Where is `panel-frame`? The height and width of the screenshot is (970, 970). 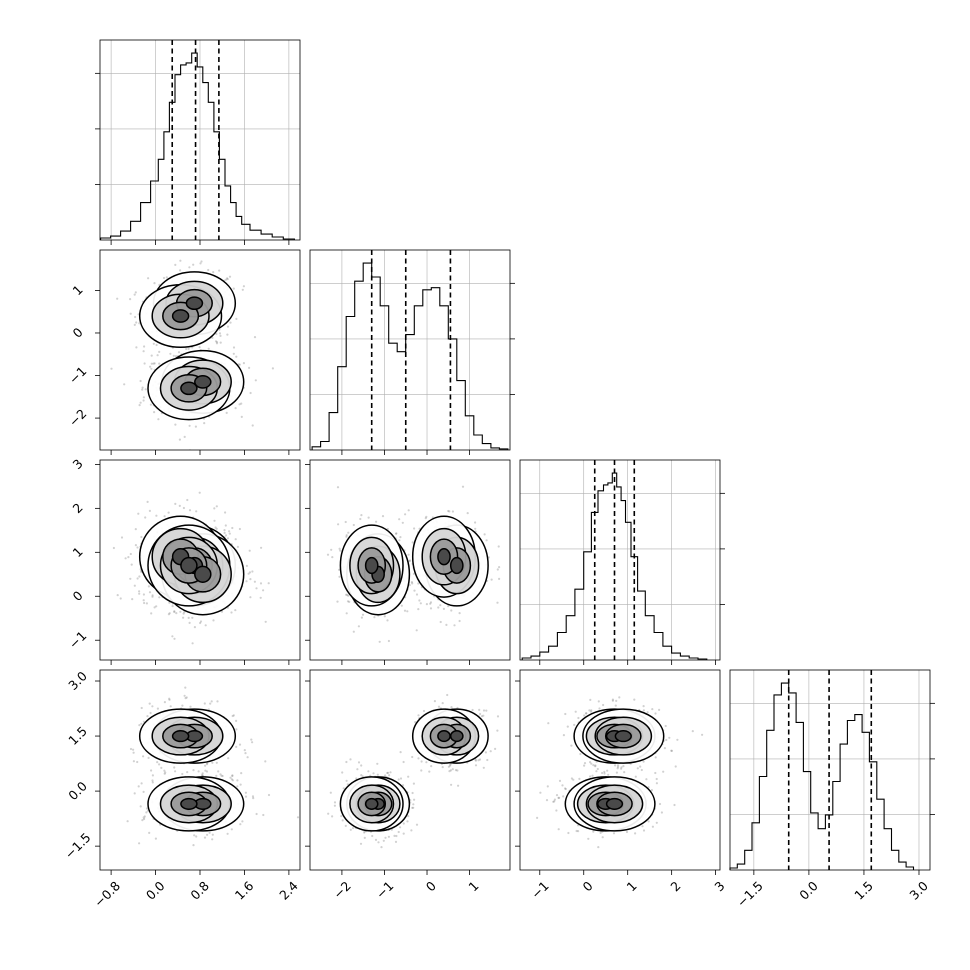
panel-frame is located at coordinates (410, 770).